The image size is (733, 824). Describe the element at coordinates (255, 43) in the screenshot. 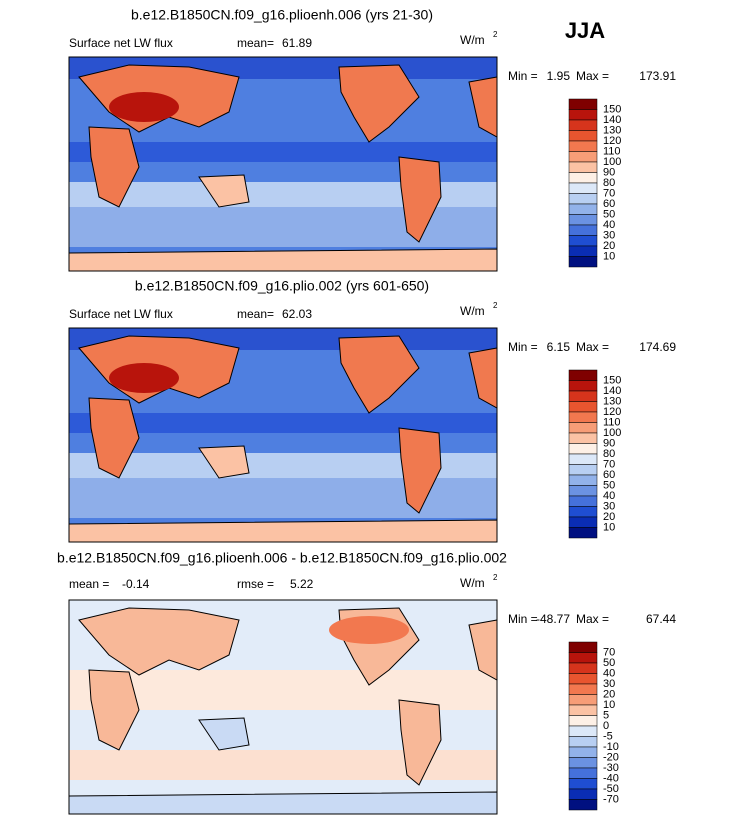

I see `mean-label: mean=` at that location.